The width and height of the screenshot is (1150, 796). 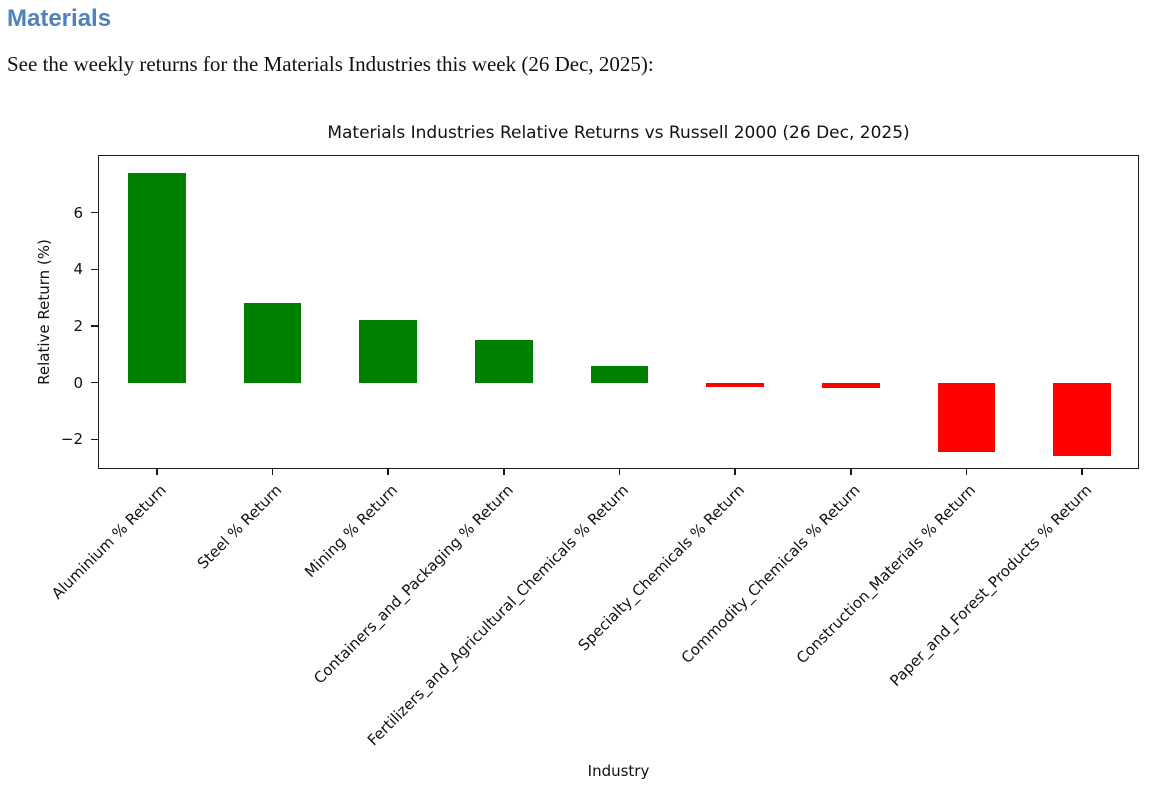 What do you see at coordinates (78, 212) in the screenshot?
I see `y-tick-label-0: 6` at bounding box center [78, 212].